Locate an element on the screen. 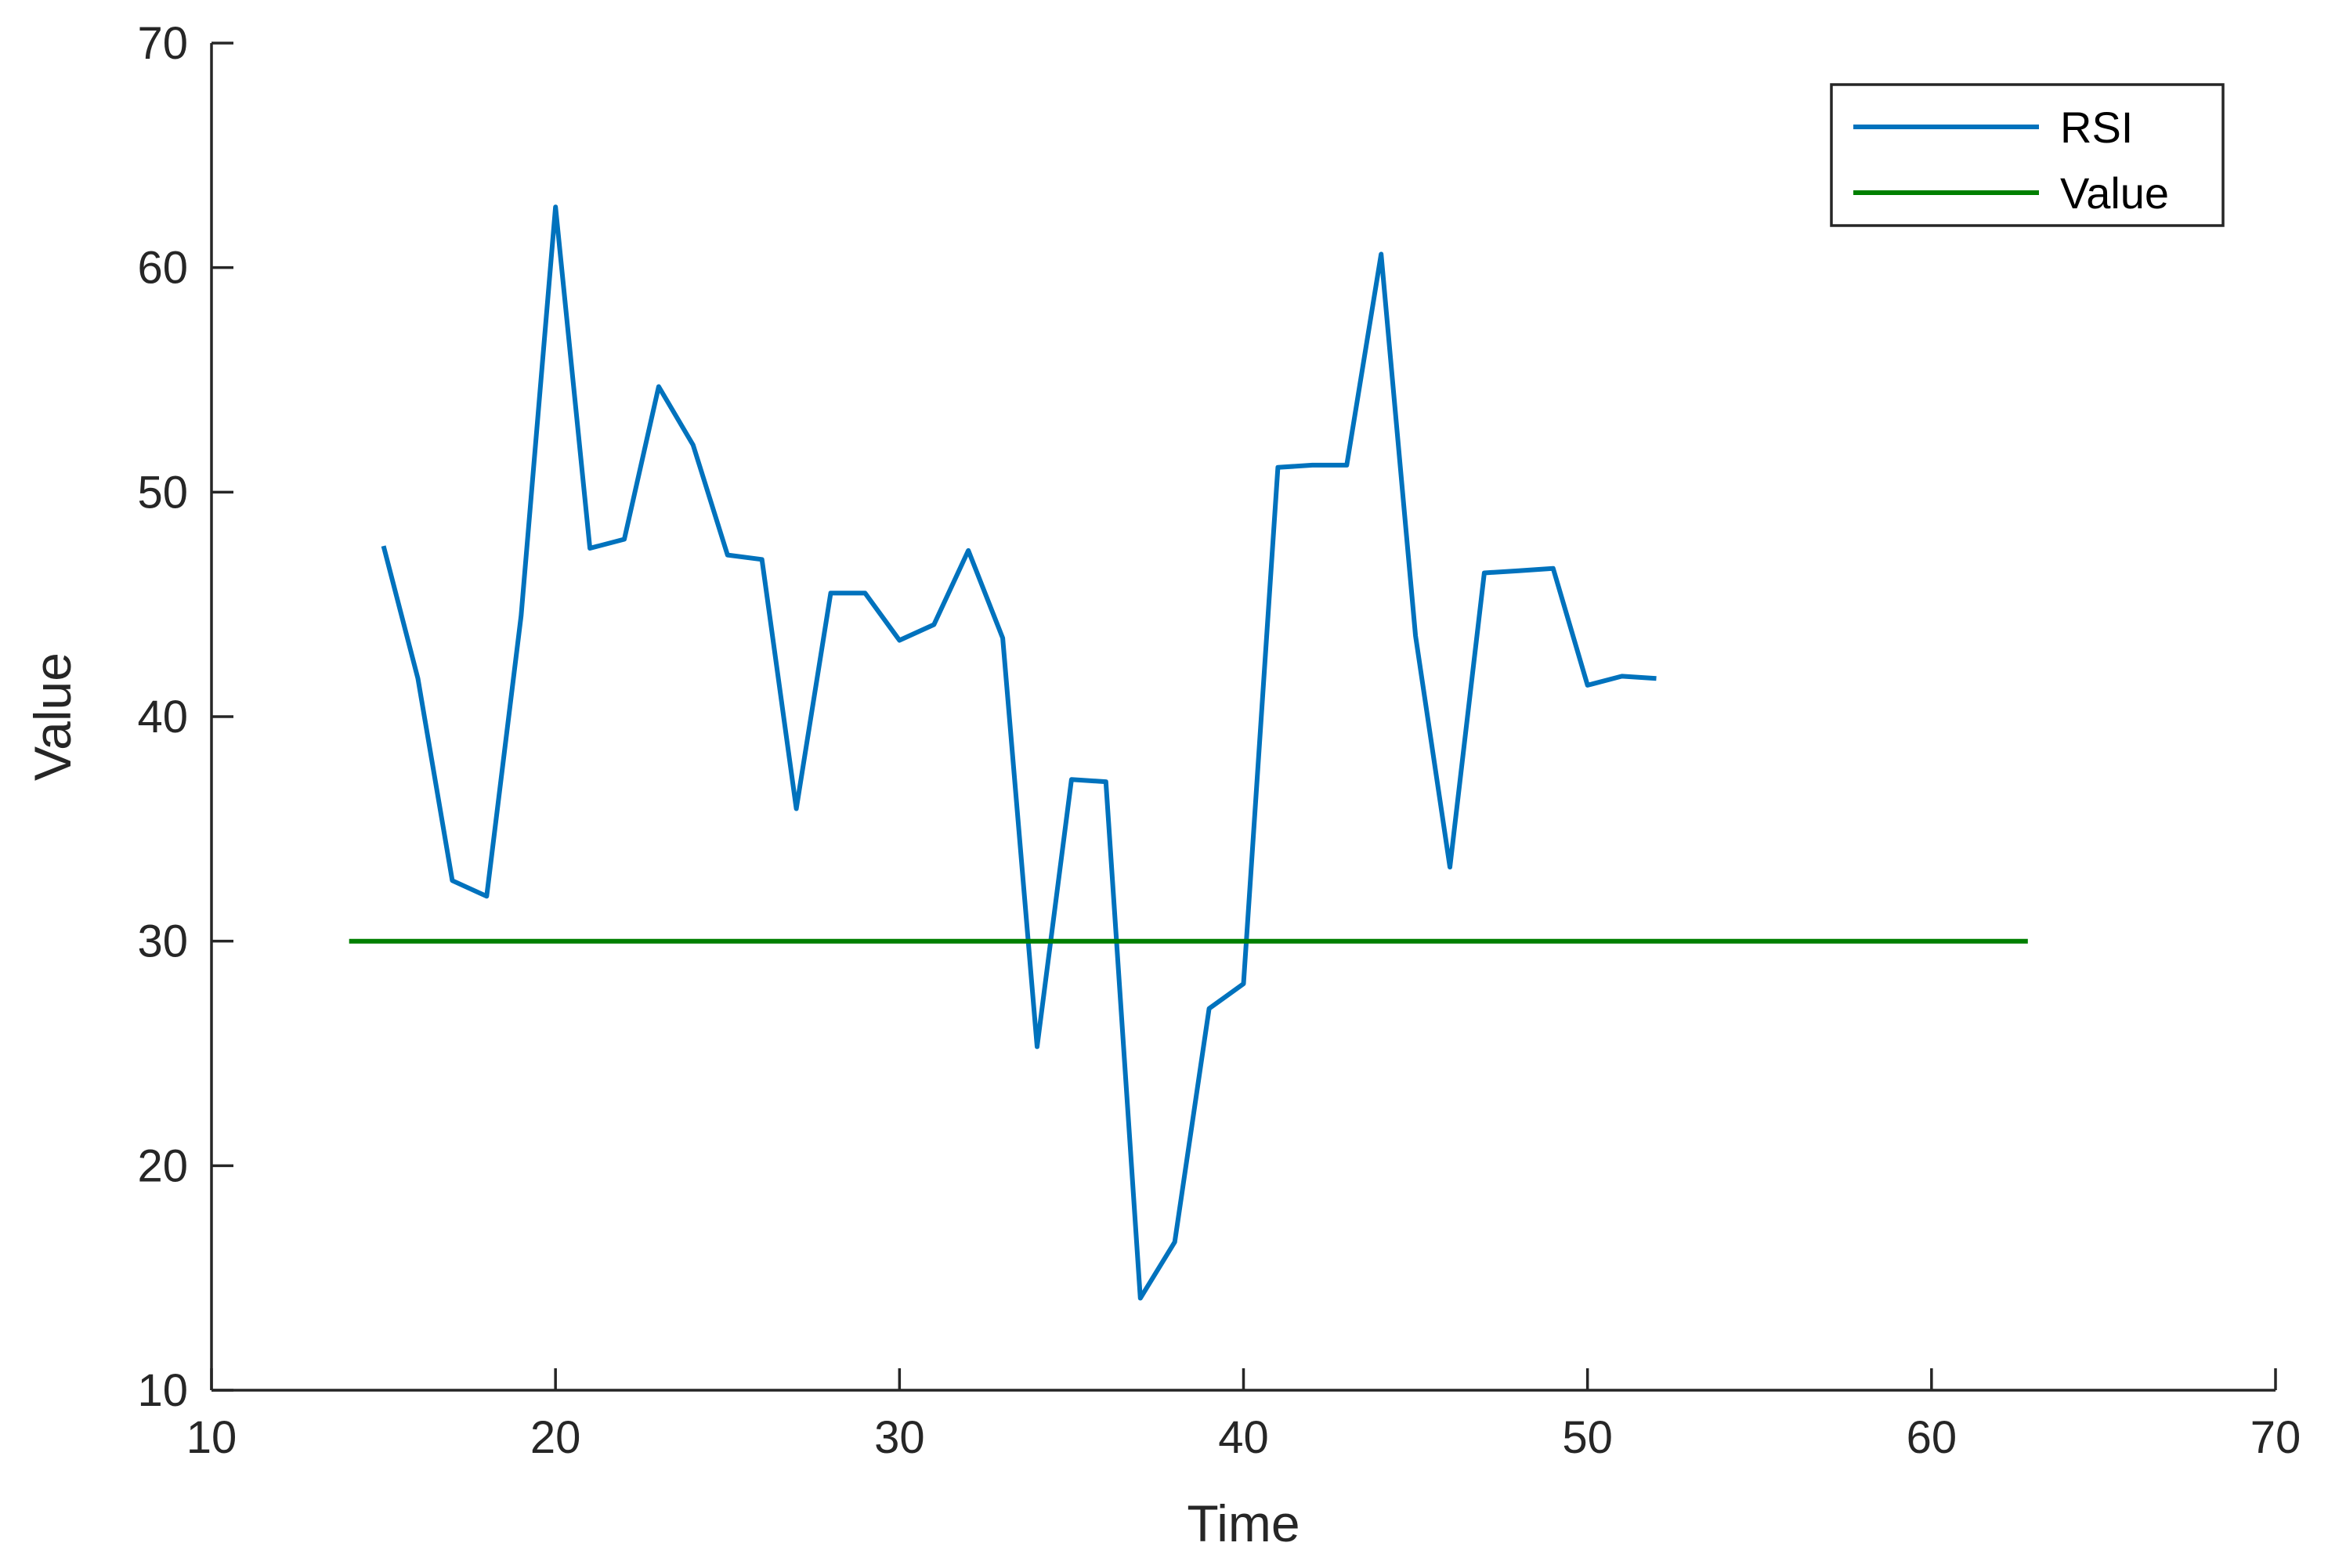 This screenshot has width=2328, height=1568. y-tick-label: 30 is located at coordinates (162, 941).